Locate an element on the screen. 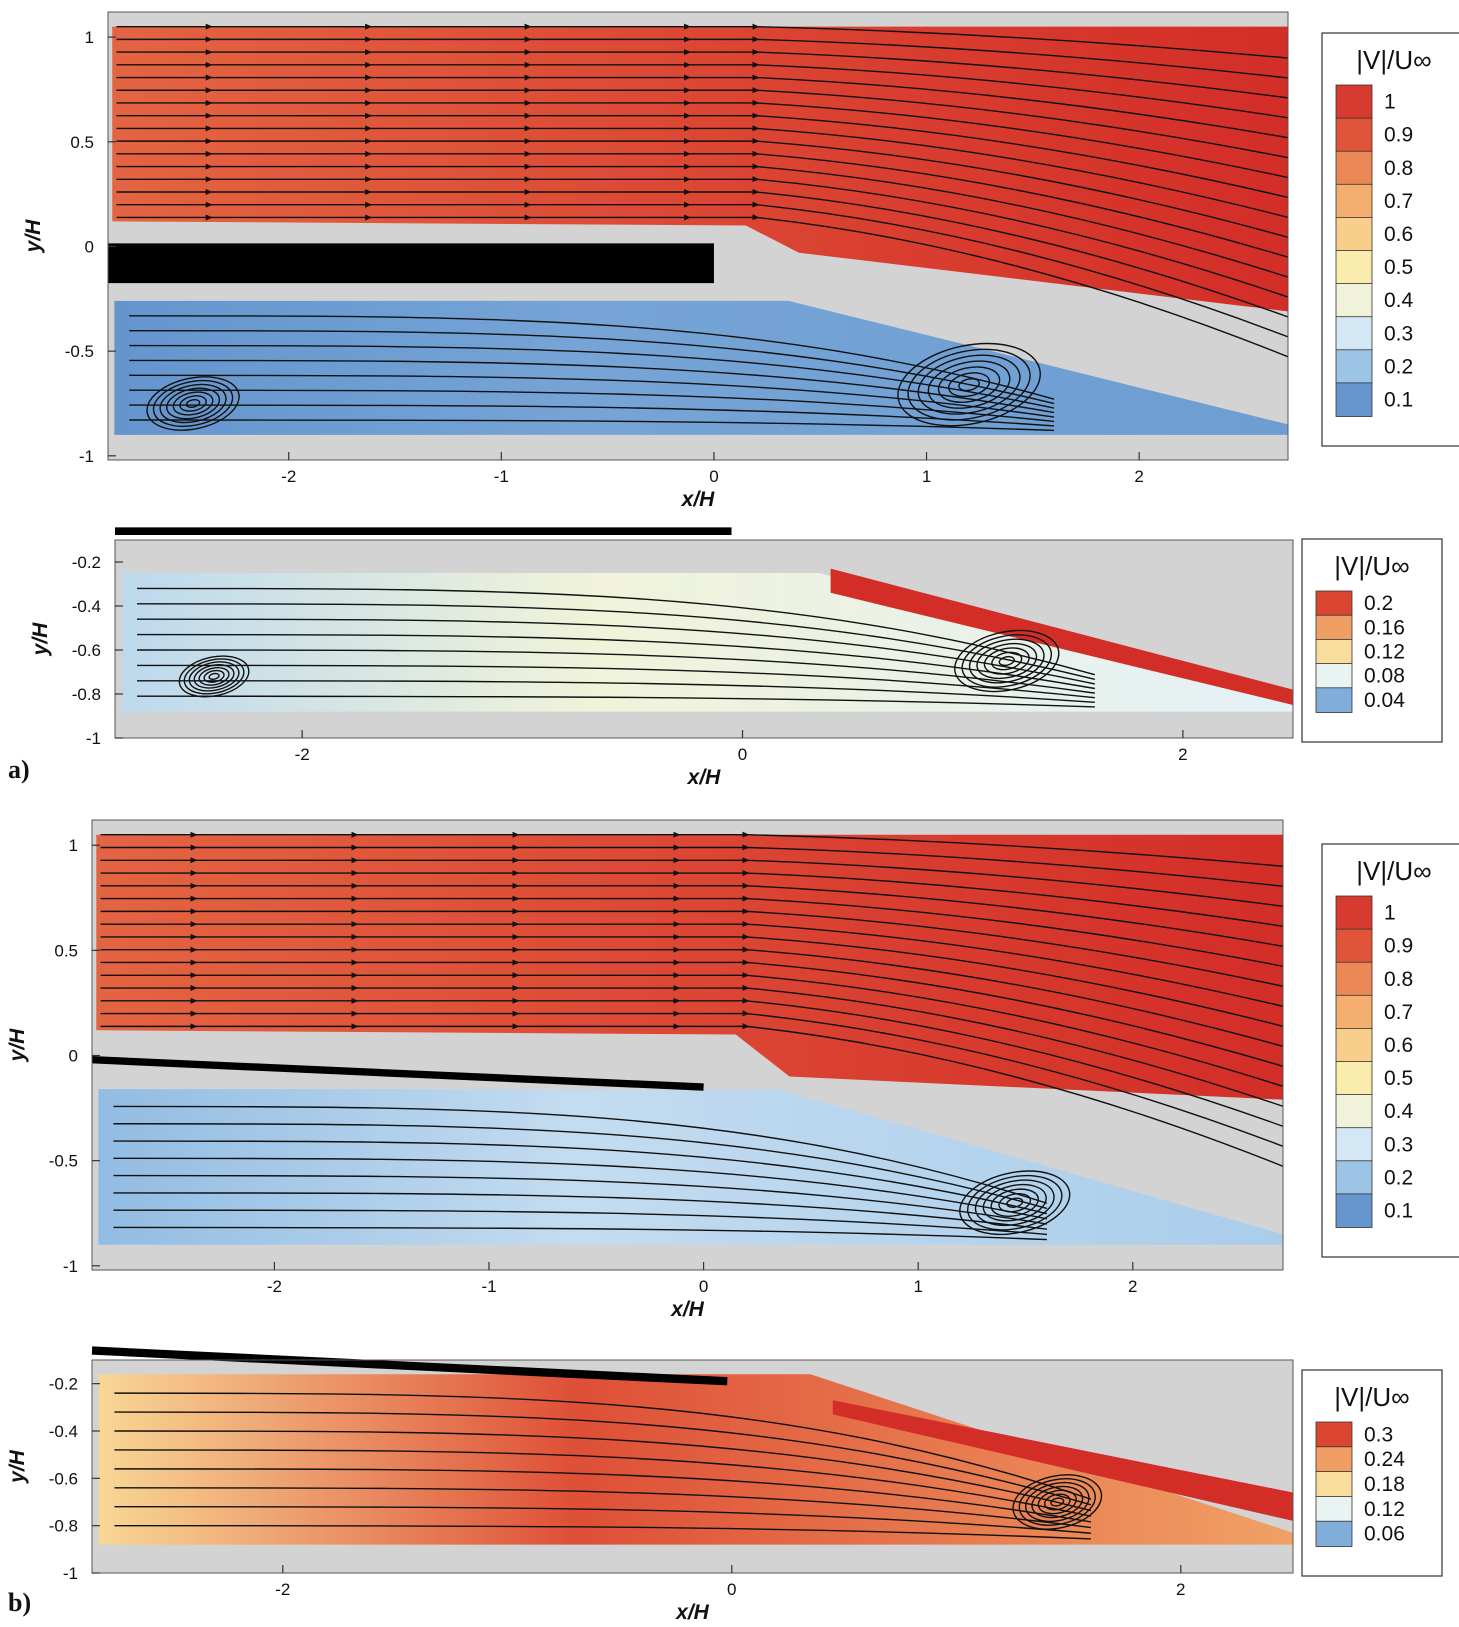  colorbar-tick-label: 0.6 is located at coordinates (1398, 1045).